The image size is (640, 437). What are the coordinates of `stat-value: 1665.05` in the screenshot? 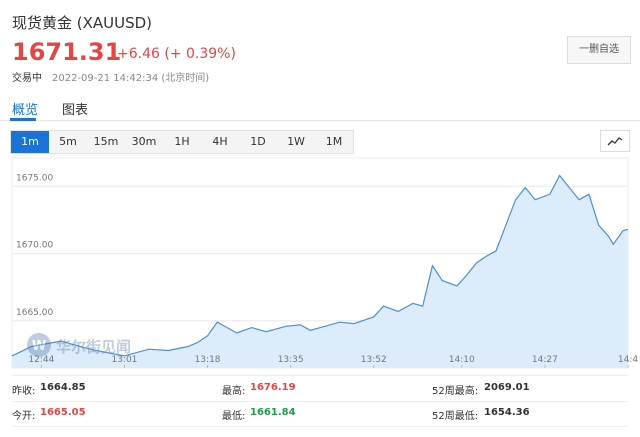 It's located at (63, 412).